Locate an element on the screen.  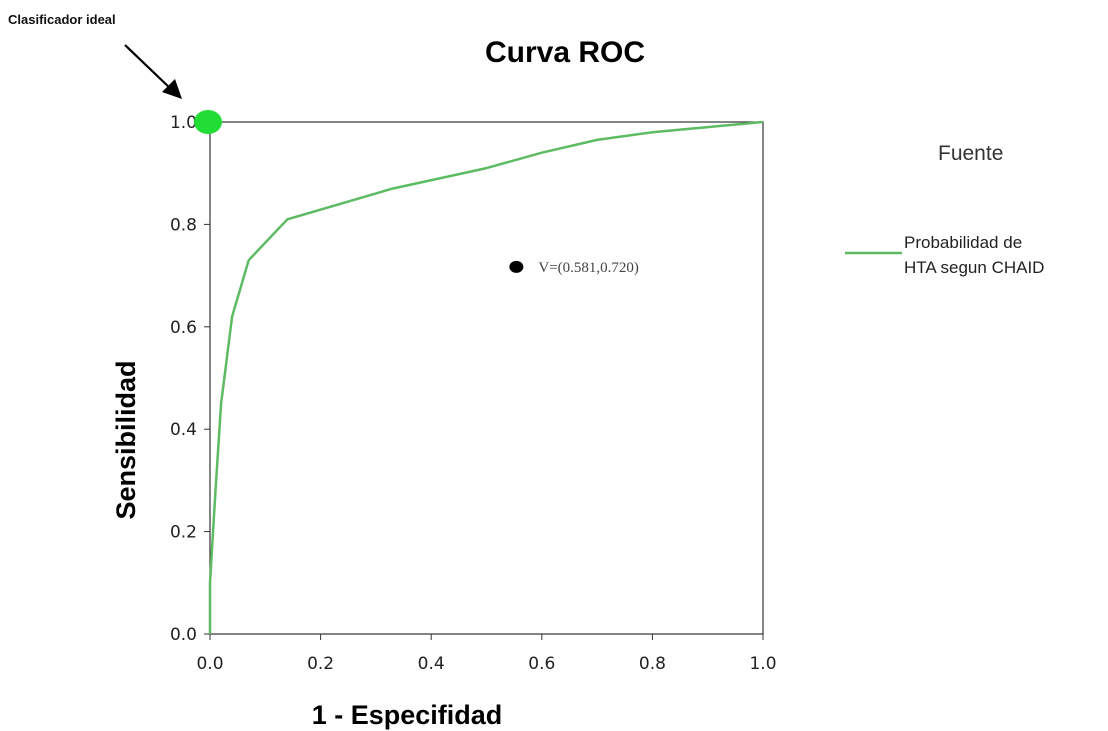
y-tick-label: 1.0 is located at coordinates (183, 123).